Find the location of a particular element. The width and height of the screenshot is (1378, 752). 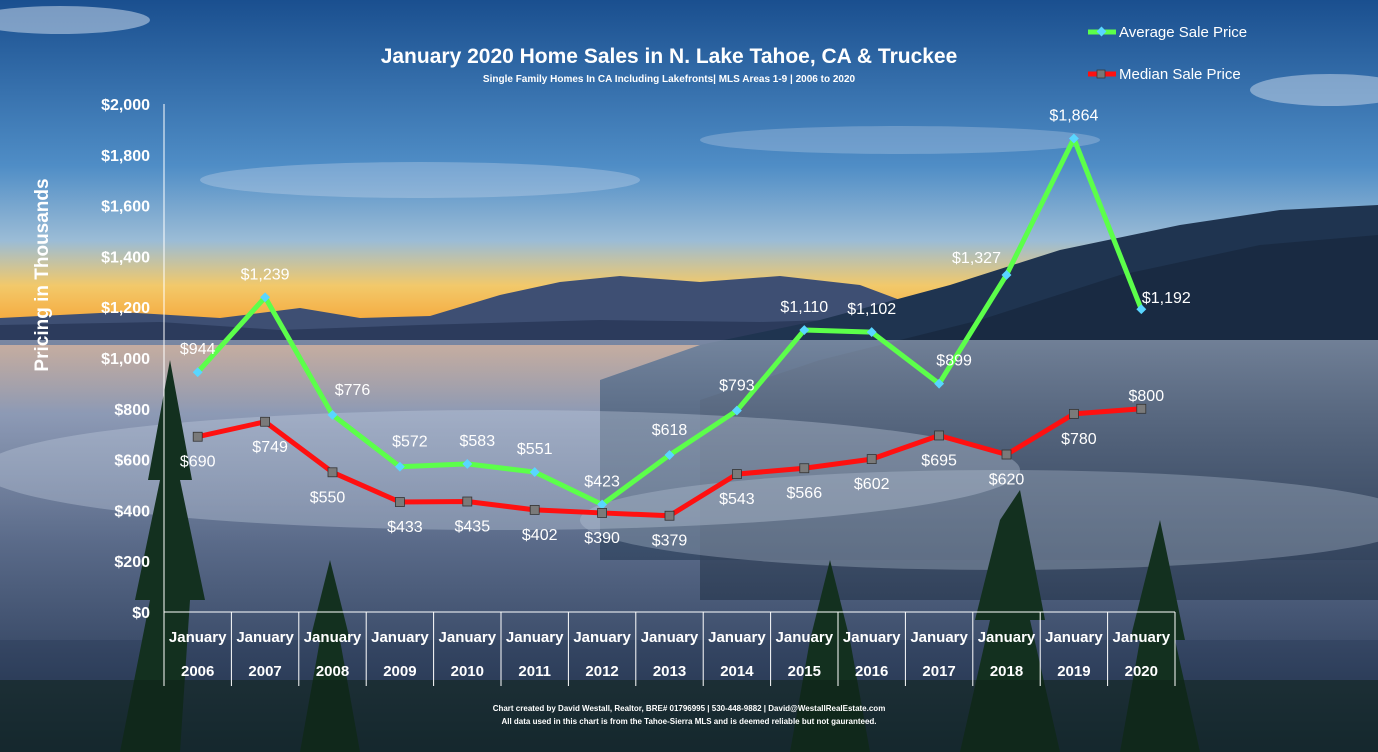

average-data-label: $899 is located at coordinates (954, 361).